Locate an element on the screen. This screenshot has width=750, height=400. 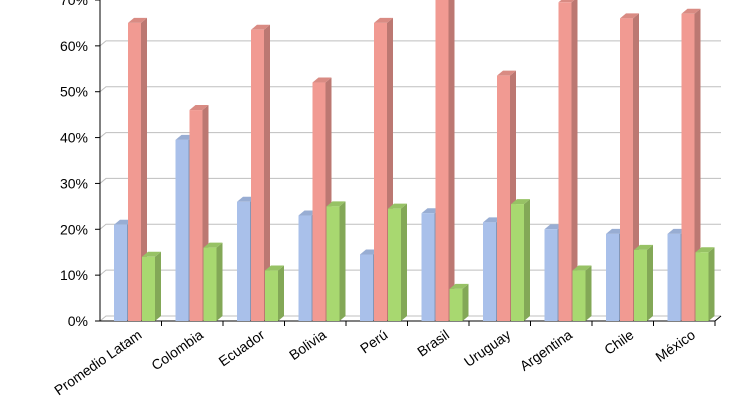
y-tick-label: 70% is located at coordinates (74, 4).